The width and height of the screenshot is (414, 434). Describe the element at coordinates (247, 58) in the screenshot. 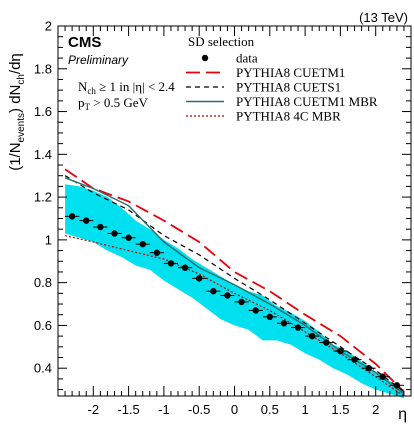

I see `legend-label: data` at that location.